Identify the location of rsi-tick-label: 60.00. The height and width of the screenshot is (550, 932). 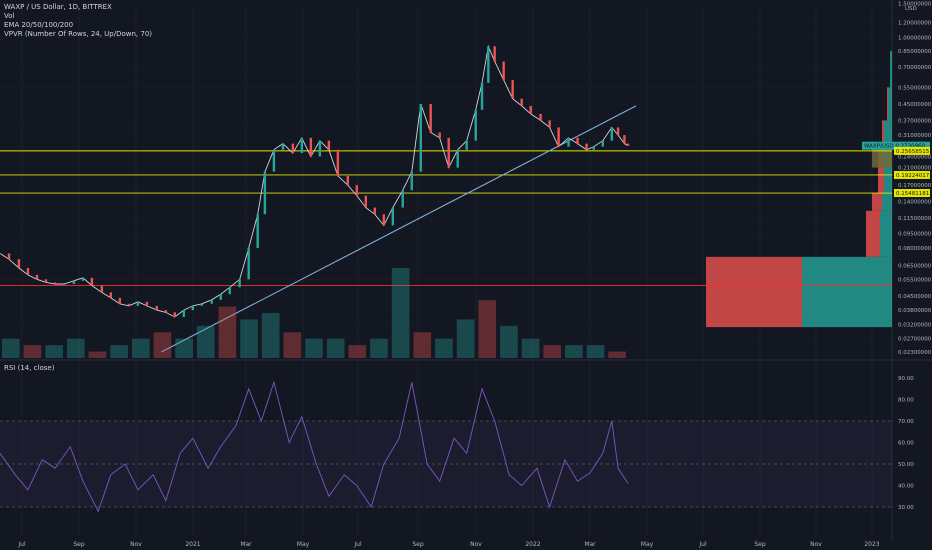
(906, 444).